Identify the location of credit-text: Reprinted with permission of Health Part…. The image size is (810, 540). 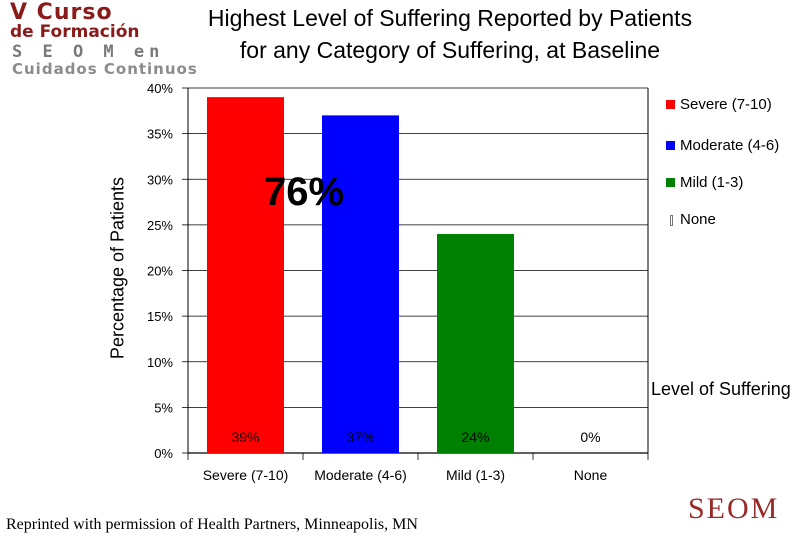
(212, 524).